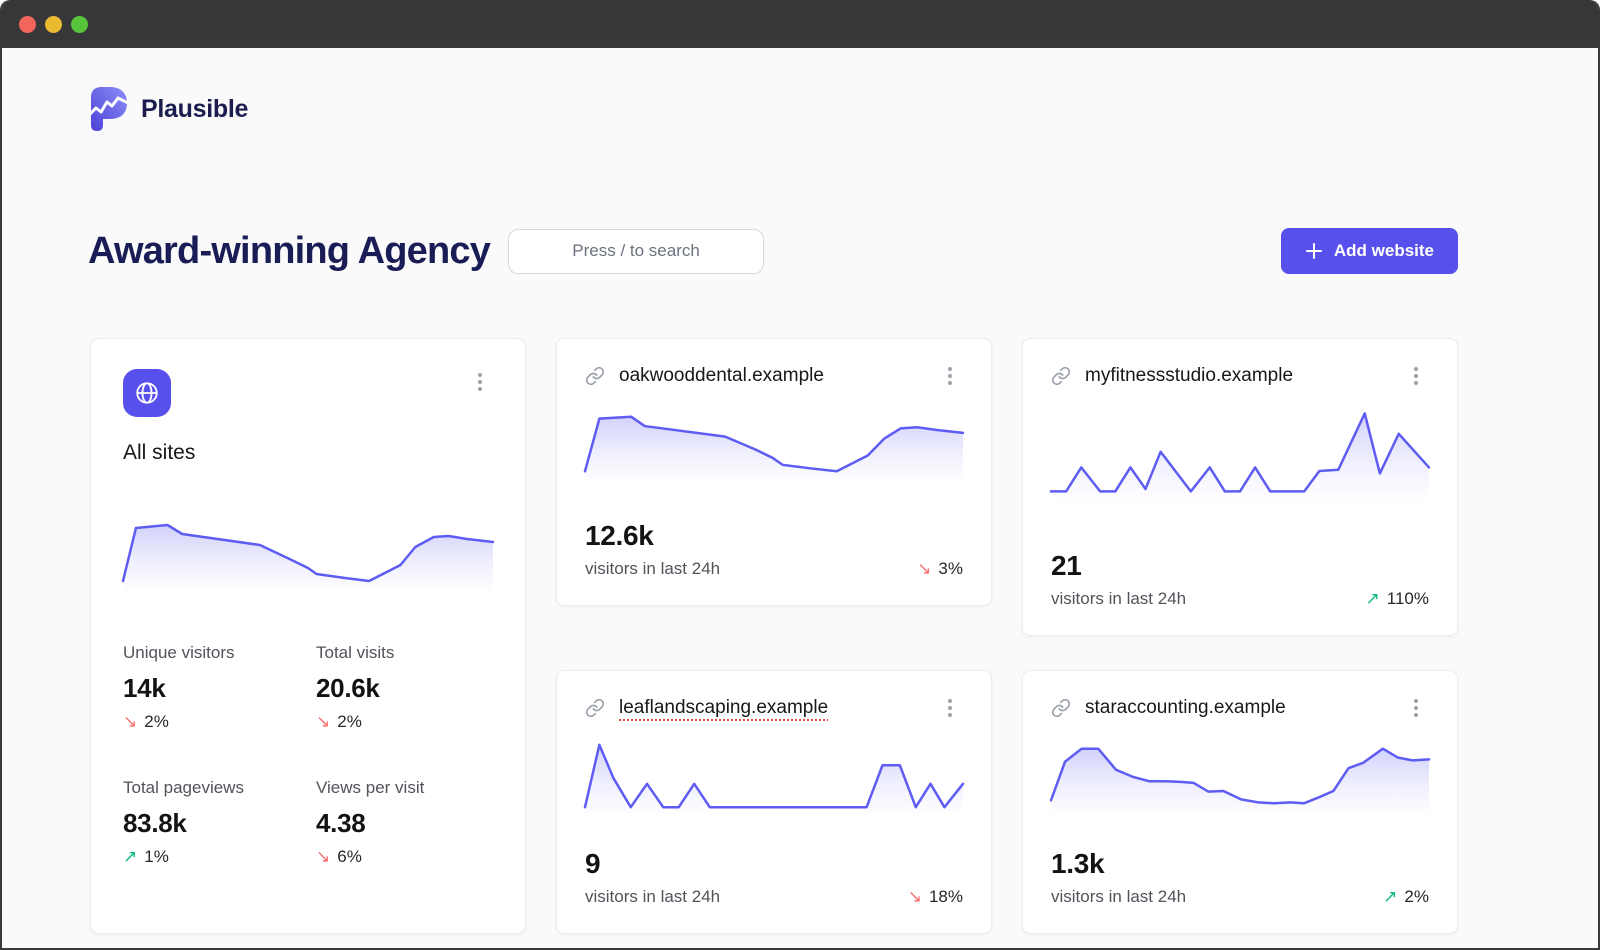 The width and height of the screenshot is (1600, 950). I want to click on all-sites-sparkline-chart, so click(308, 553).